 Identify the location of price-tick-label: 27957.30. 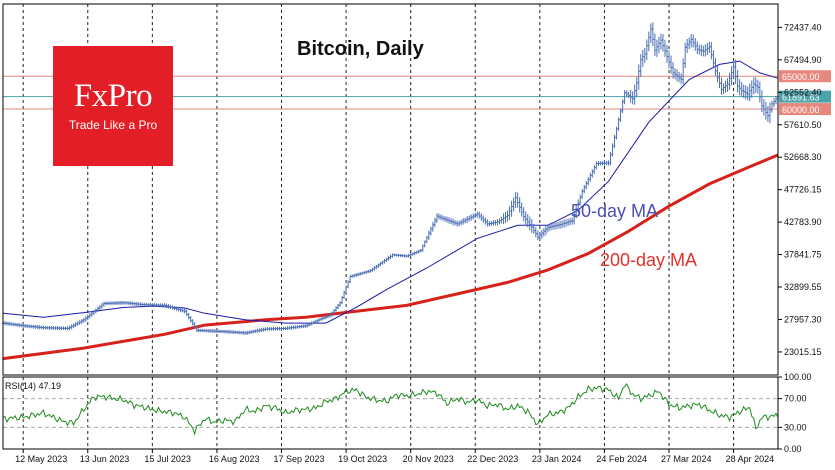
(803, 319).